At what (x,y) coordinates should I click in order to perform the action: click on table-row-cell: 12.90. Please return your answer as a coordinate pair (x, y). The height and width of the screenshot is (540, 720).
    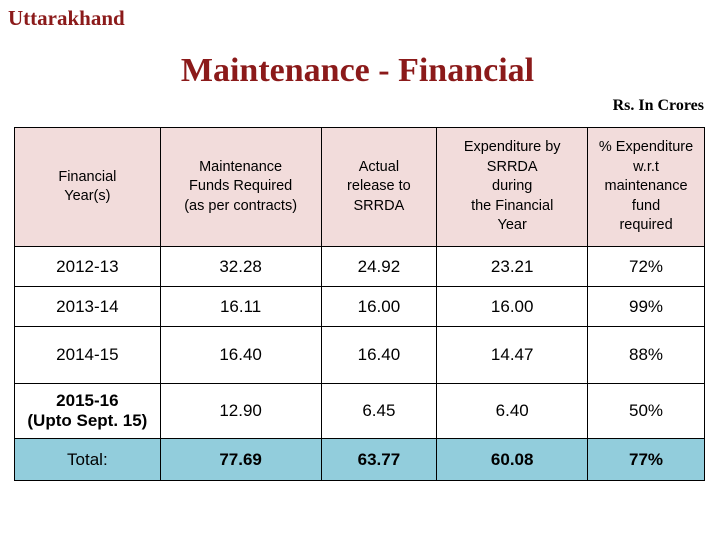
    Looking at the image, I should click on (240, 411).